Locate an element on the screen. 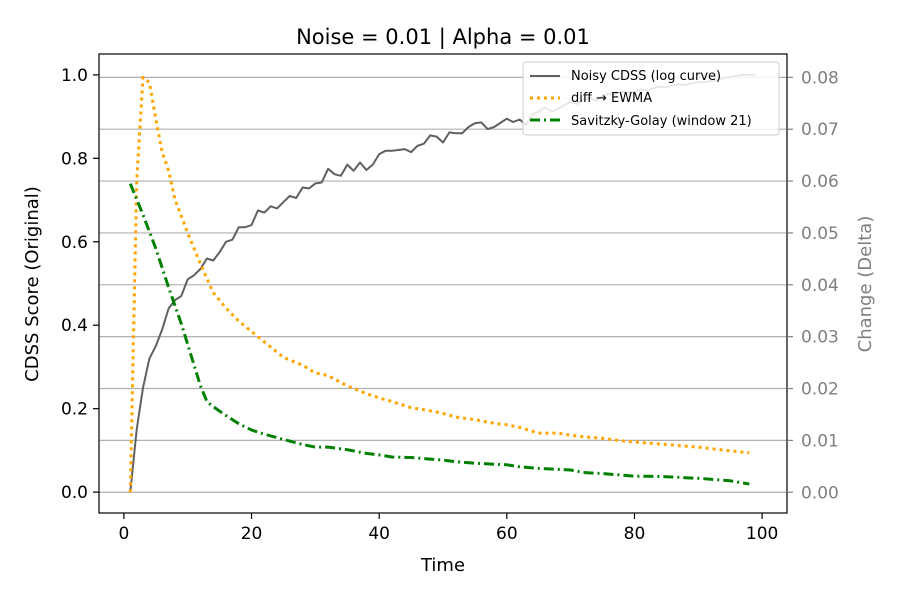 The width and height of the screenshot is (900, 600). x-tick-label-2: 40 is located at coordinates (379, 534).